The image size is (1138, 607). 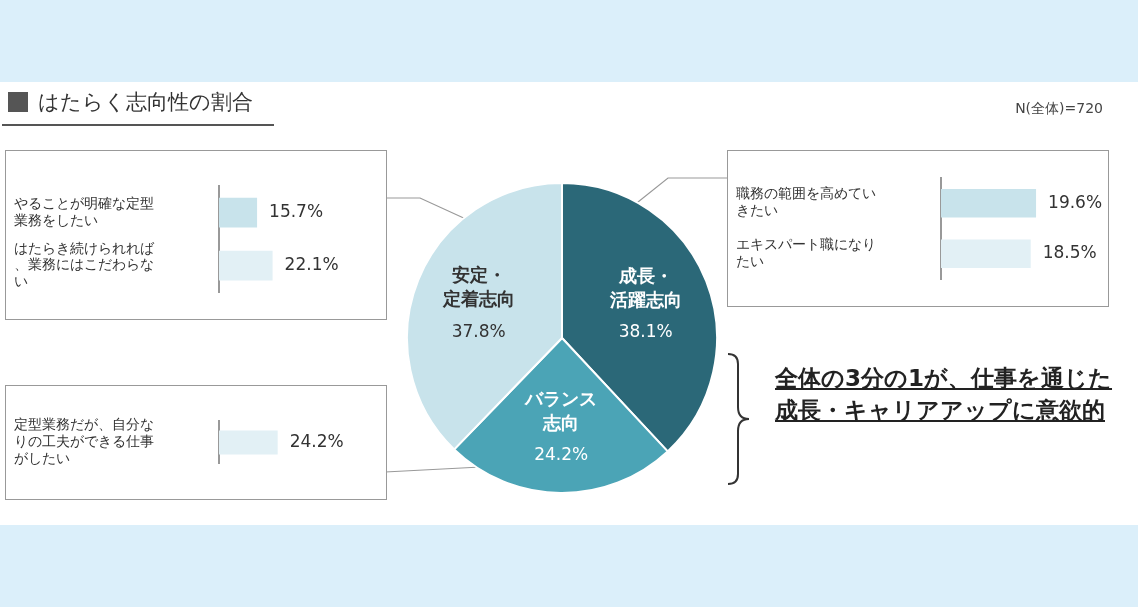 I want to click on data-label: 19.6%, so click(x=1075, y=201).